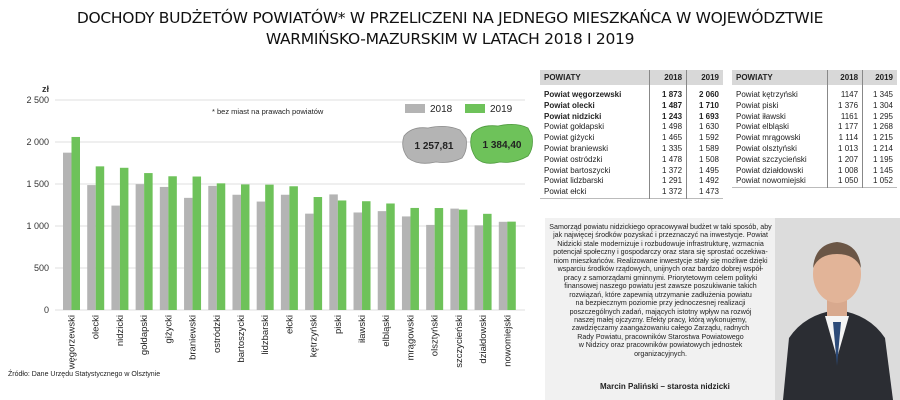 The image size is (900, 400). What do you see at coordinates (595, 77) in the screenshot?
I see `table-header-name: POWIATY` at bounding box center [595, 77].